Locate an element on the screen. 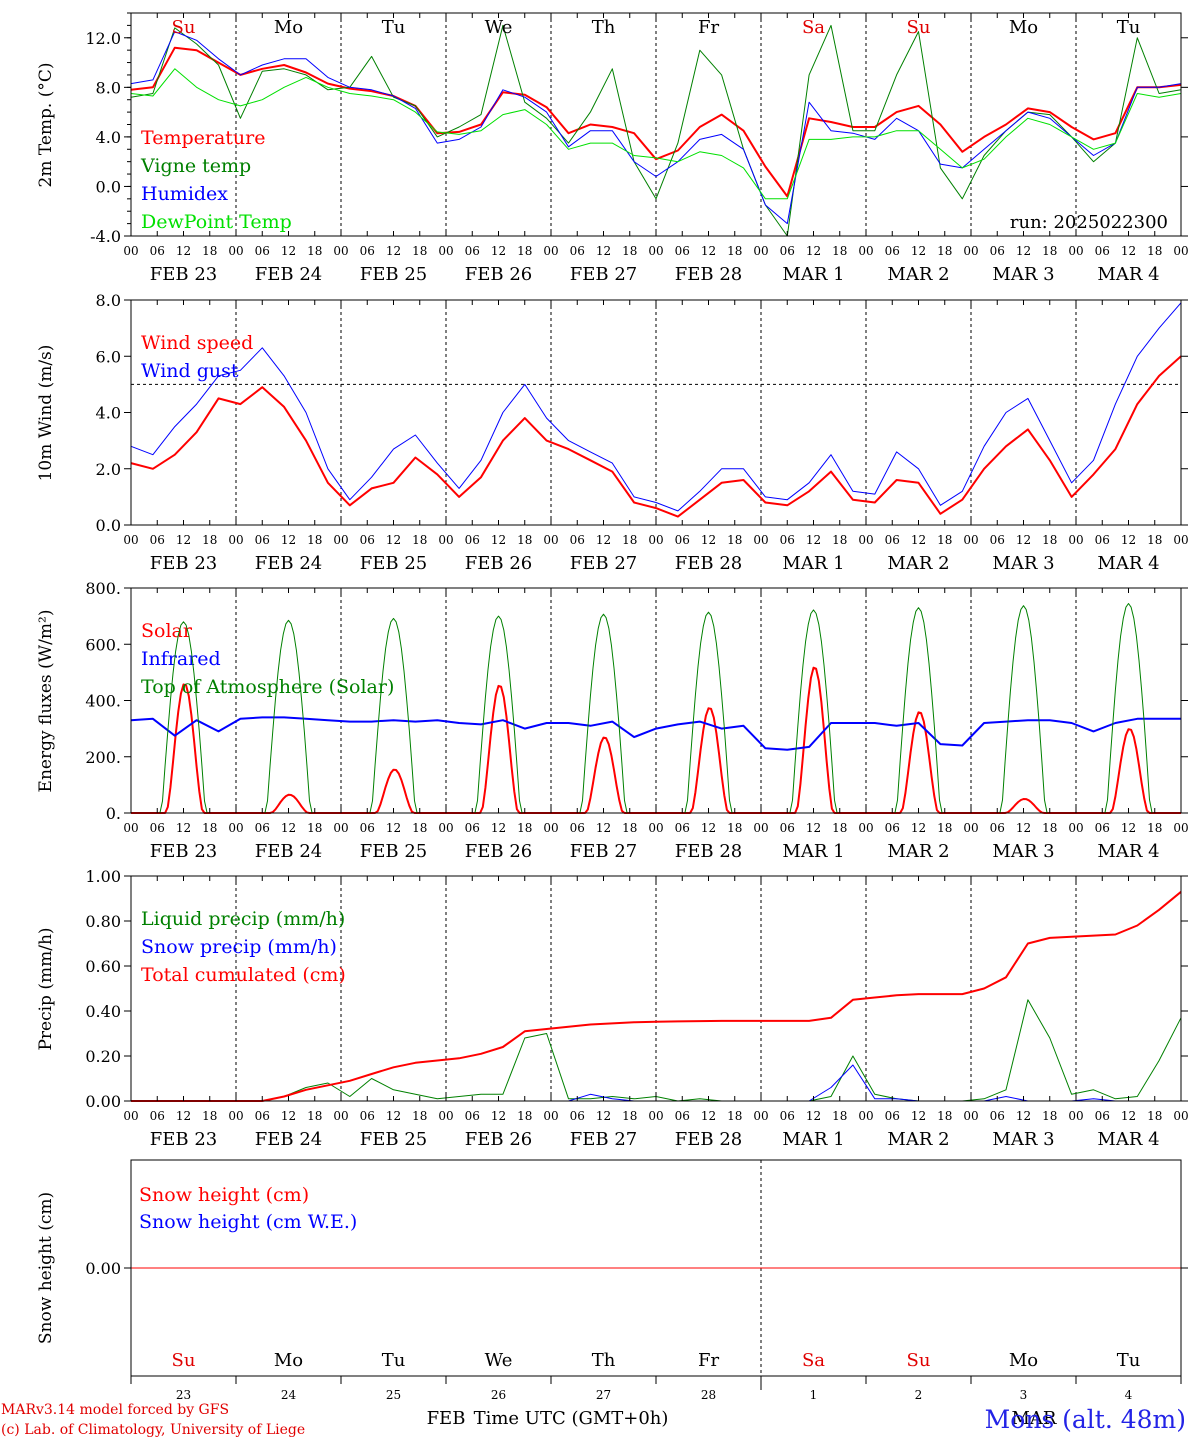 Image resolution: width=1194 pixels, height=1440 pixels. y-tick-label: 0.0 is located at coordinates (108, 186).